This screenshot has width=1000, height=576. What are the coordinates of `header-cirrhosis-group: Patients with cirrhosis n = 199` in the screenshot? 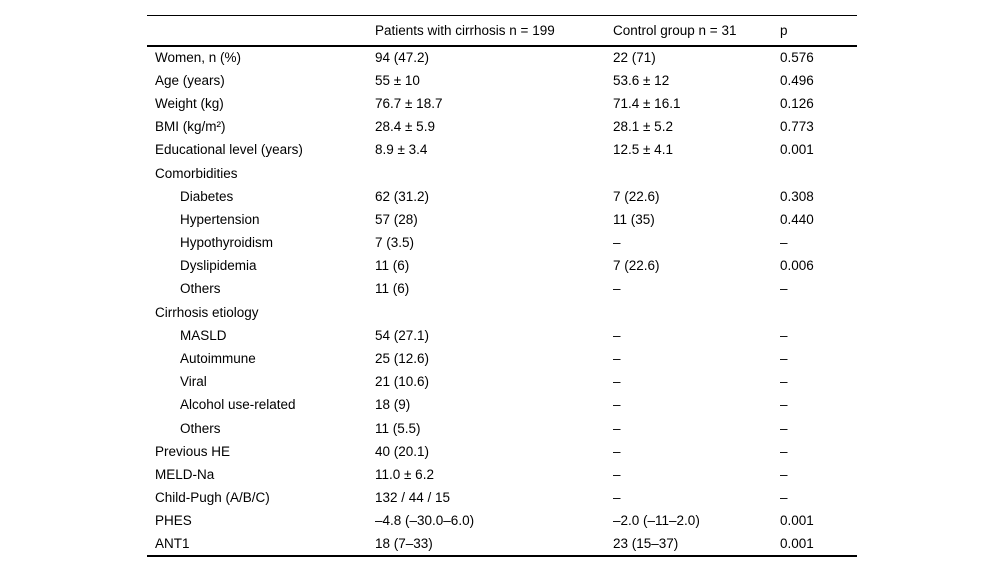 It's located at (494, 31).